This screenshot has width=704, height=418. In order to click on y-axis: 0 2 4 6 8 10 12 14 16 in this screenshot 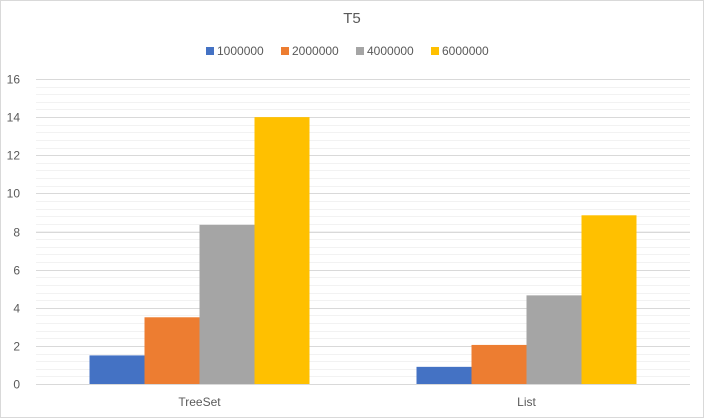, I will do `click(14, 232)`.